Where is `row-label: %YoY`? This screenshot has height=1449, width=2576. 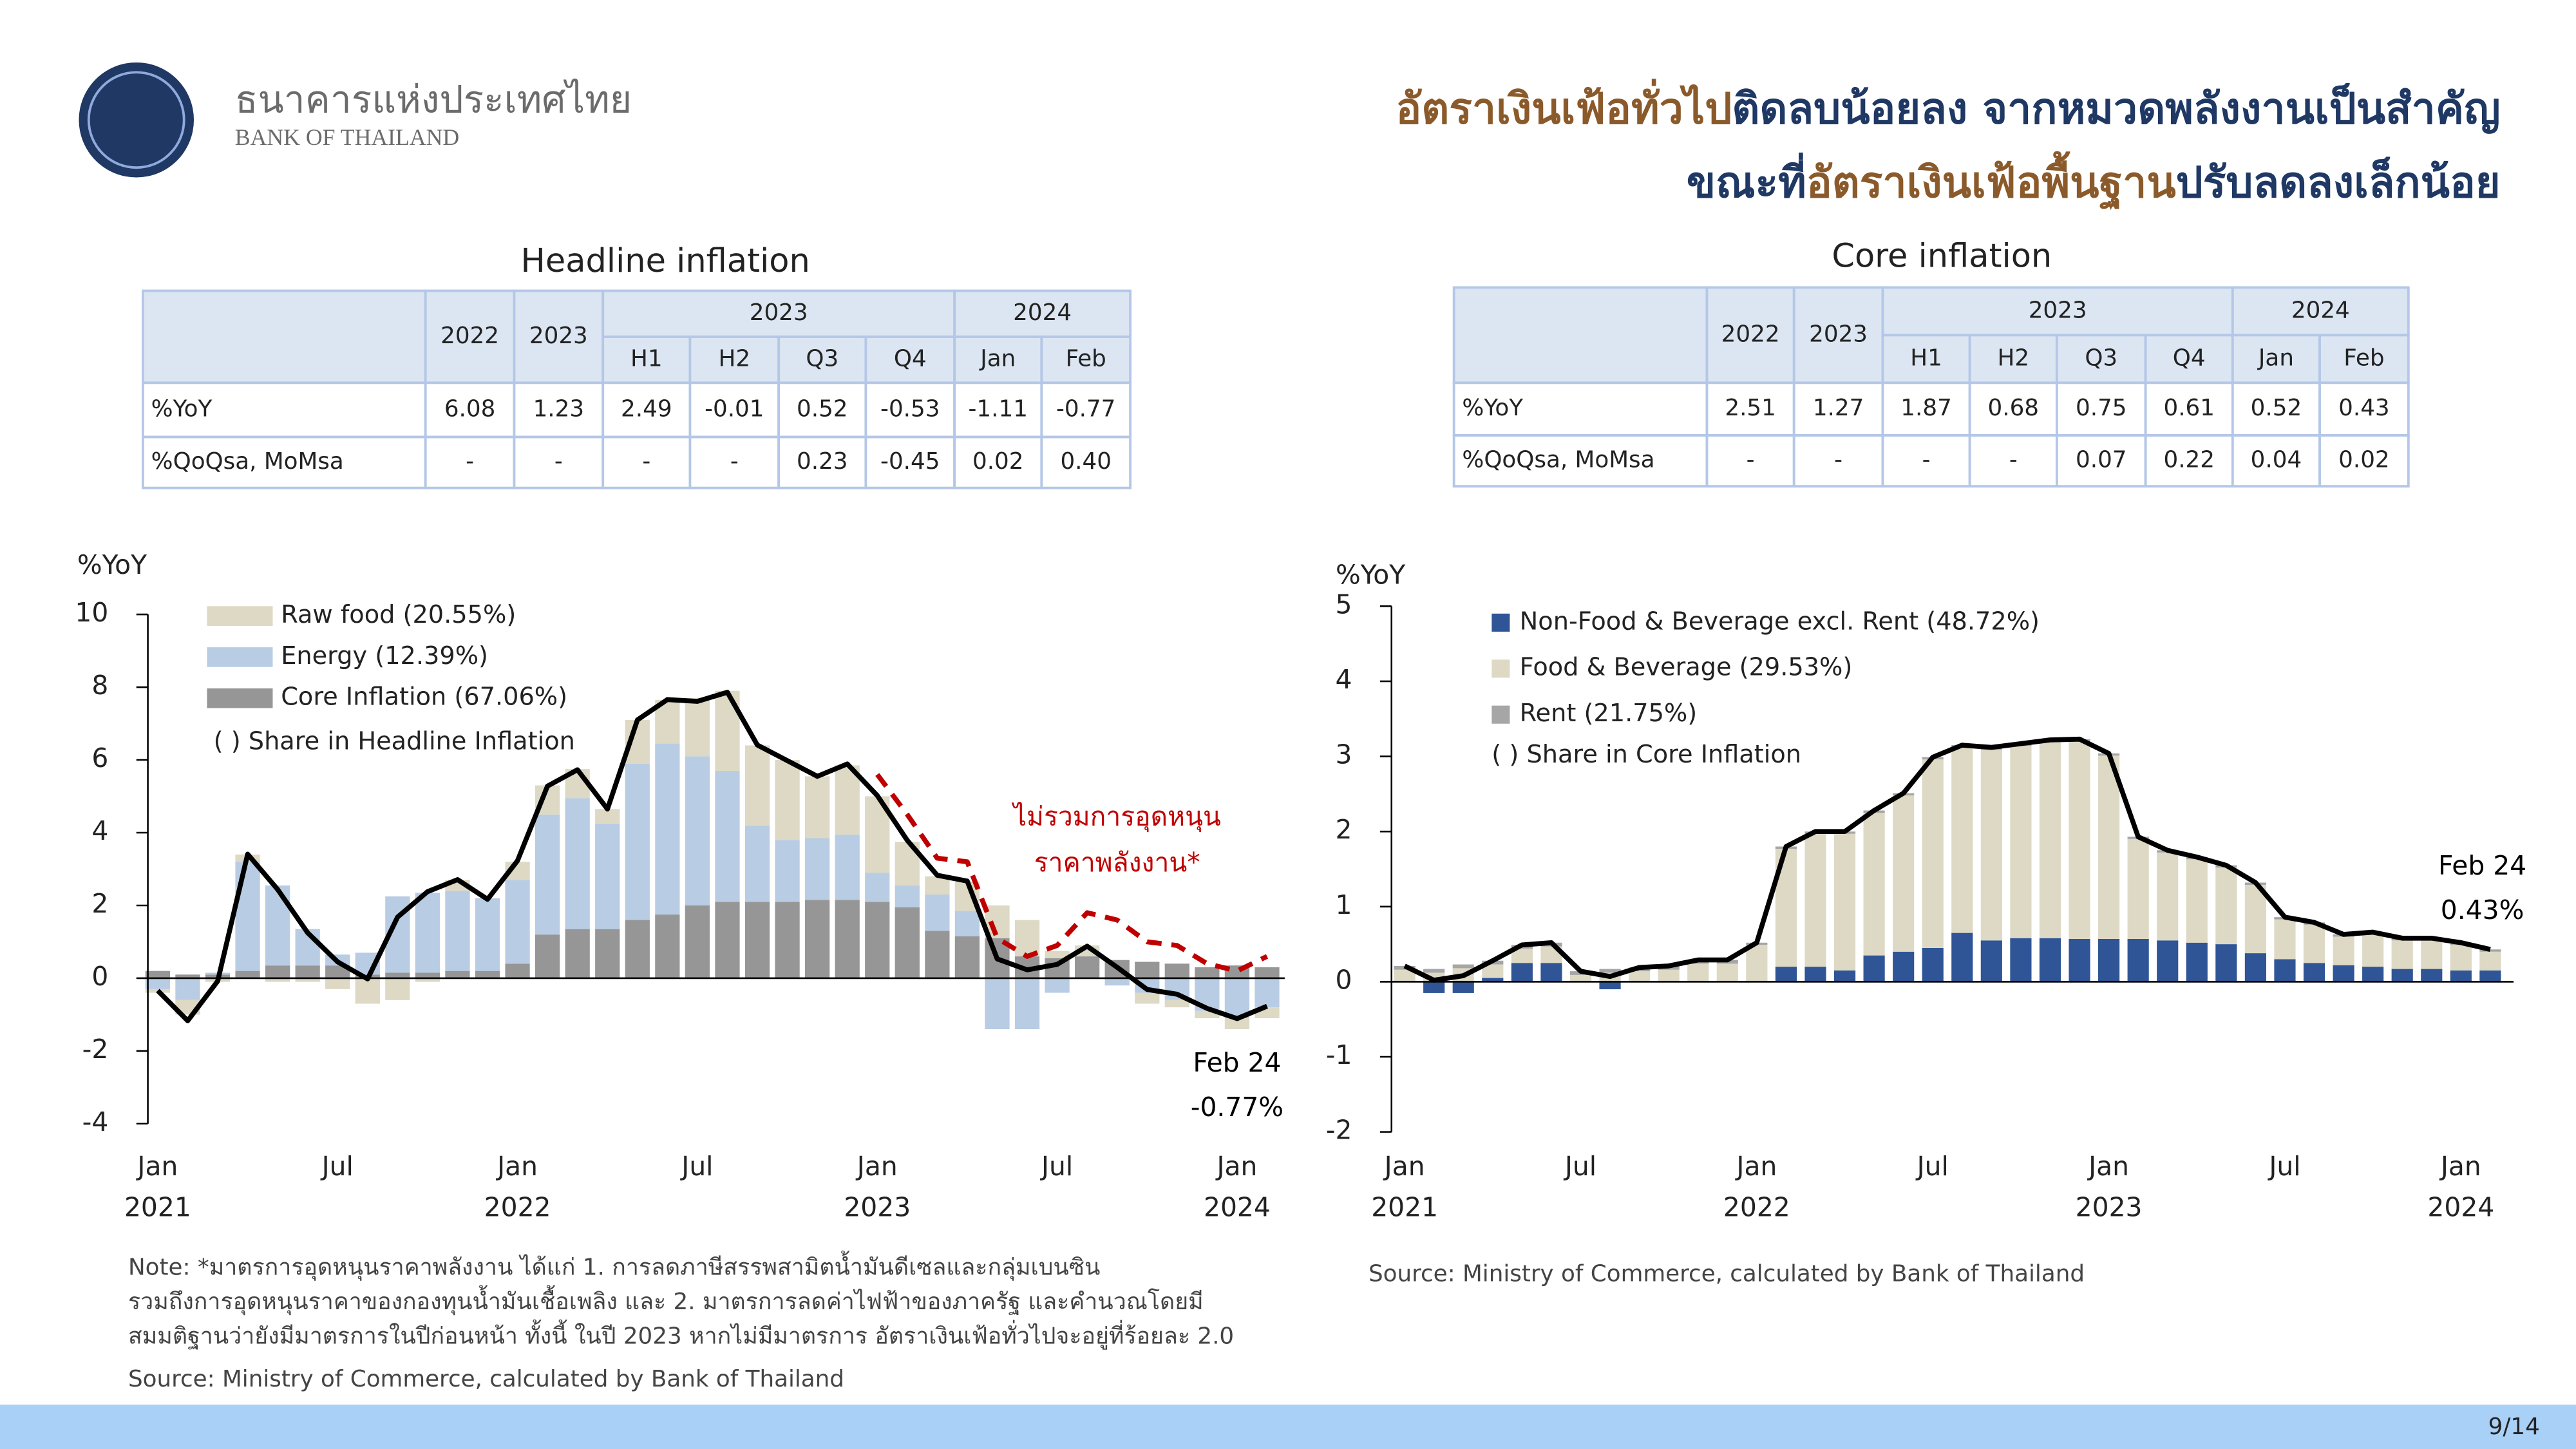 row-label: %YoY is located at coordinates (182, 409).